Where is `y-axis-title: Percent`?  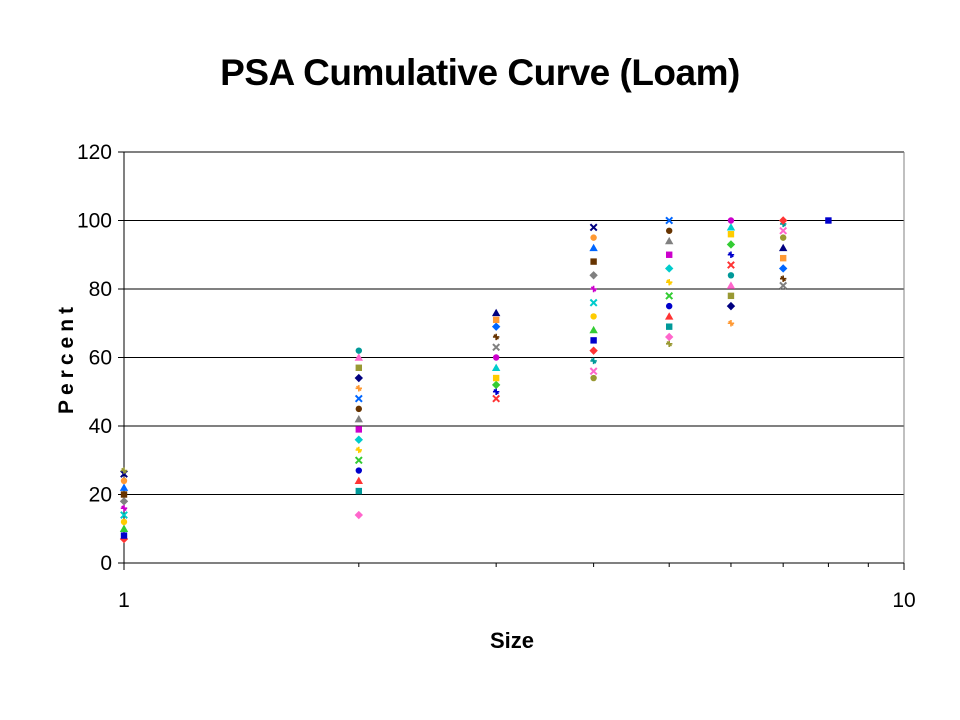 y-axis-title: Percent is located at coordinates (66, 358).